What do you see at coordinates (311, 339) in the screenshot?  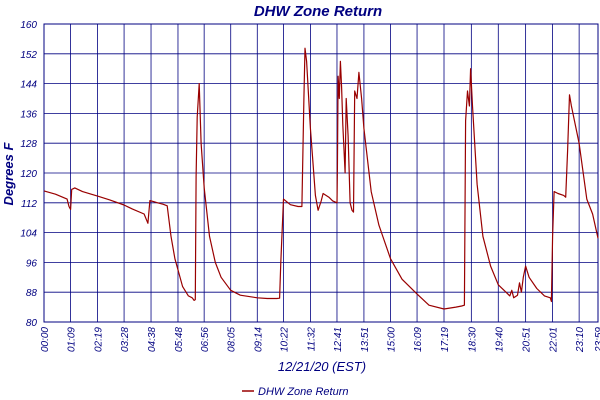 I see `x-tick-label: 11:32` at bounding box center [311, 339].